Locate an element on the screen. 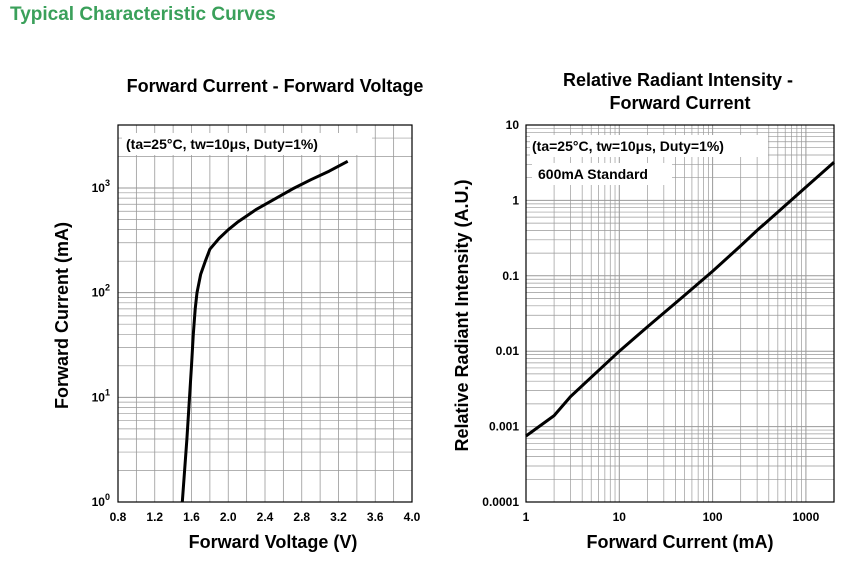 This screenshot has width=854, height=575. chart2-title-line1: Relative Radiant Intensity - is located at coordinates (678, 80).